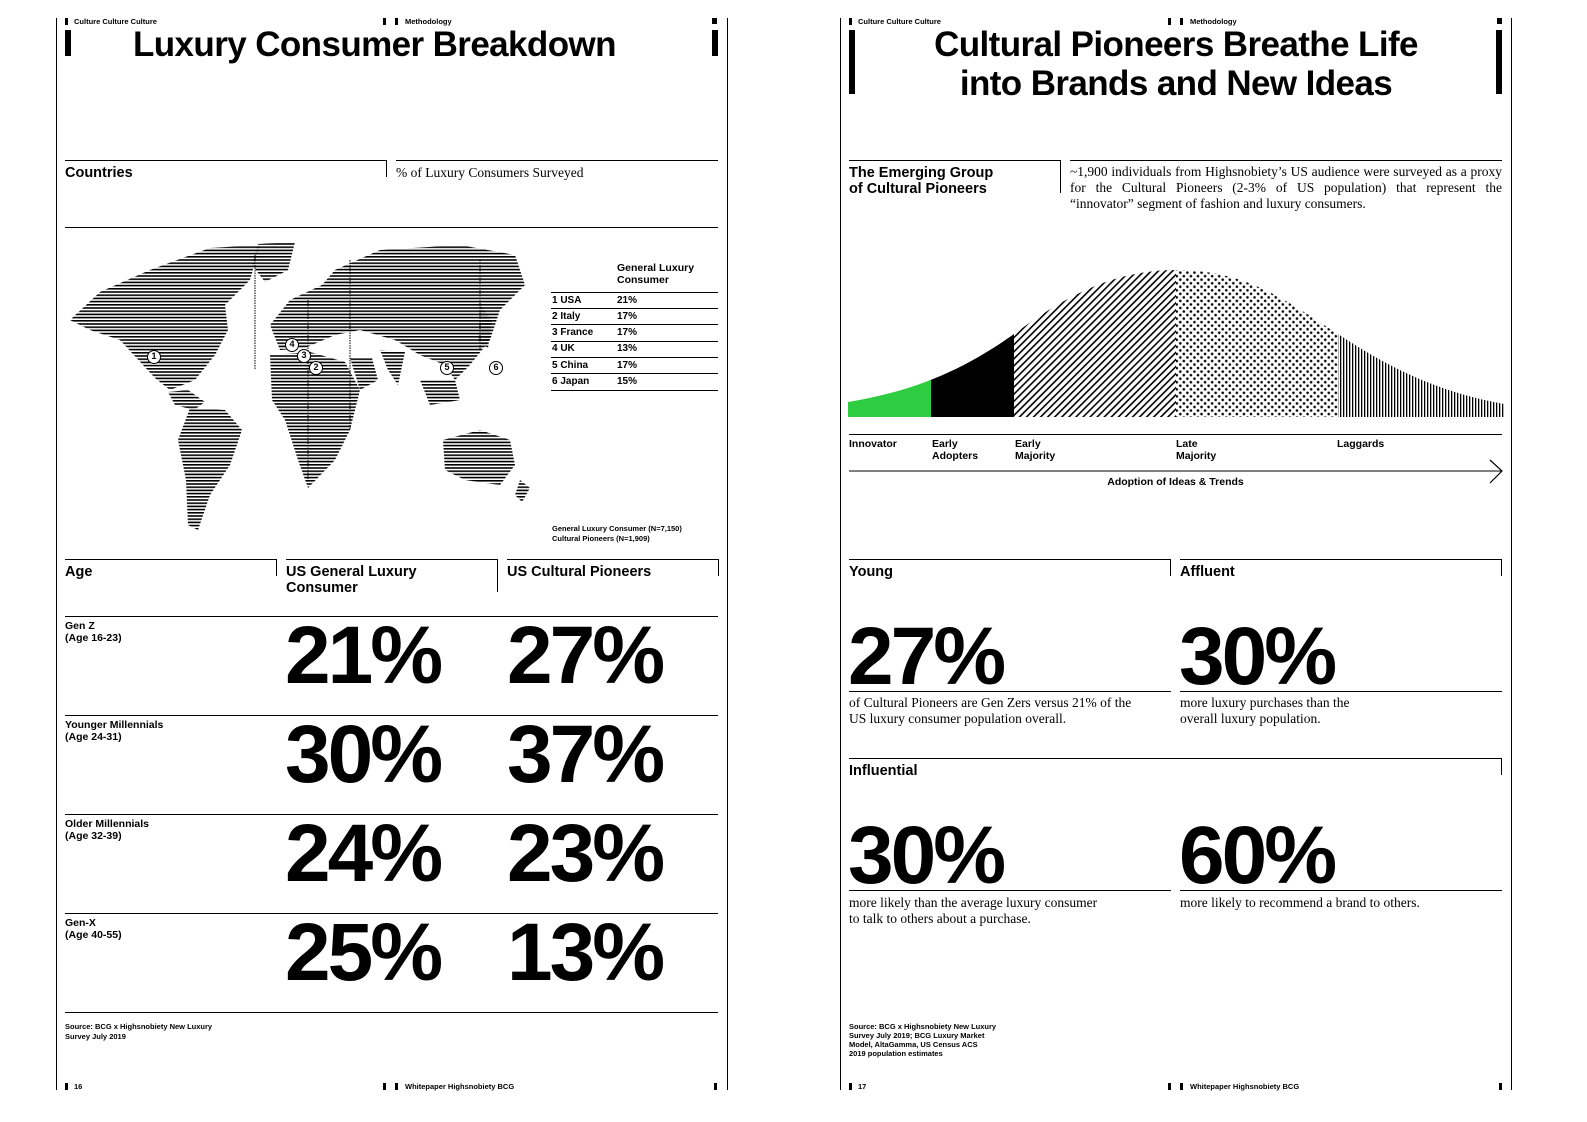 Image resolution: width=1587 pixels, height=1122 pixels. What do you see at coordinates (364, 374) in the screenshot?
I see `arabia` at bounding box center [364, 374].